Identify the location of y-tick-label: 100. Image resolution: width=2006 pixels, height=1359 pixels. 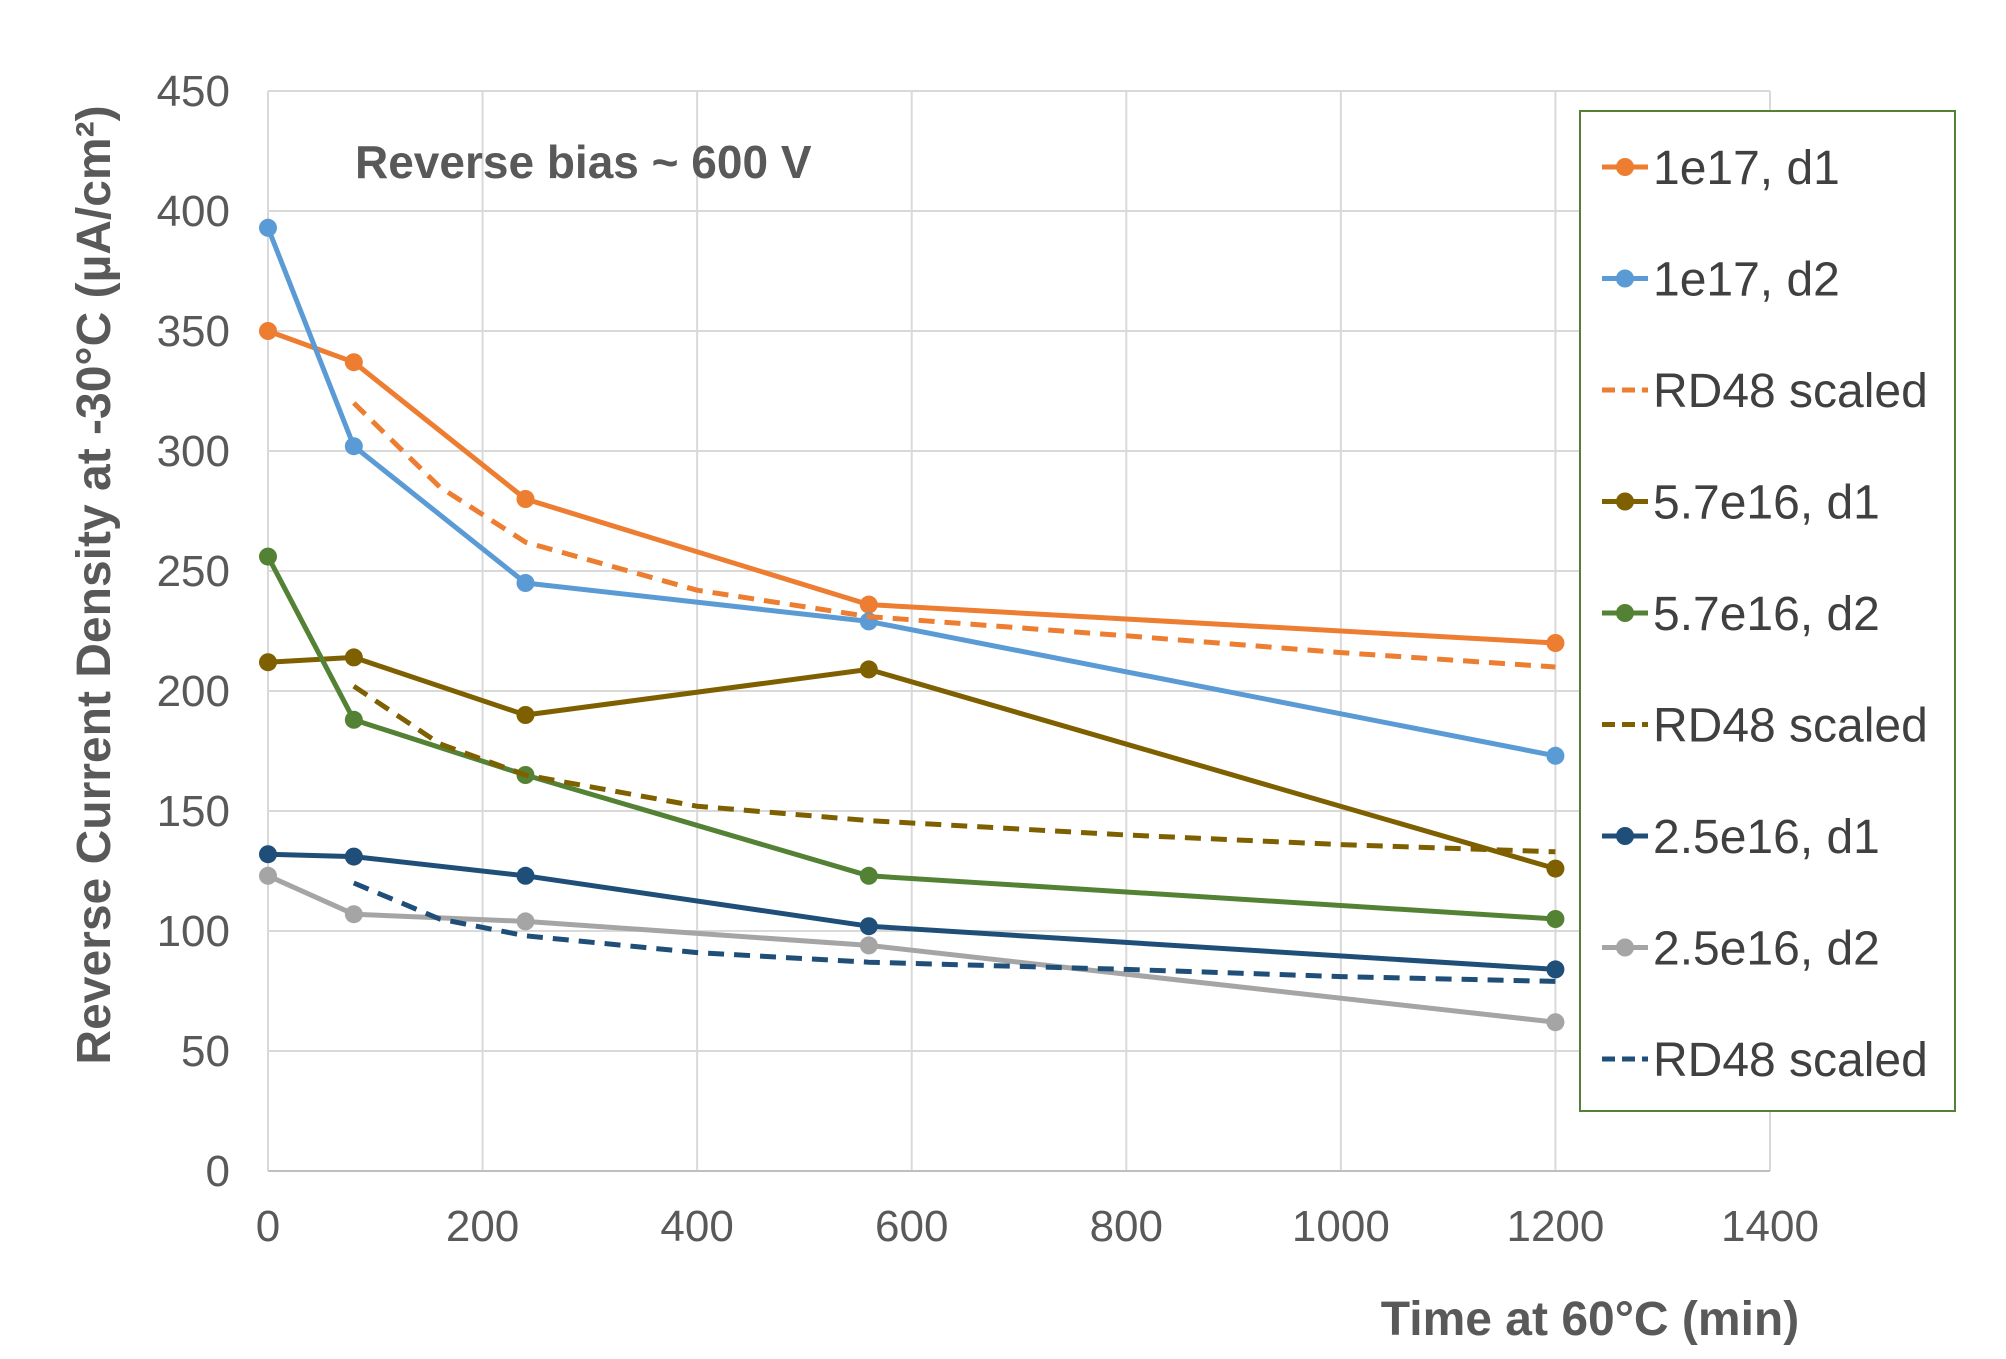
(193, 931).